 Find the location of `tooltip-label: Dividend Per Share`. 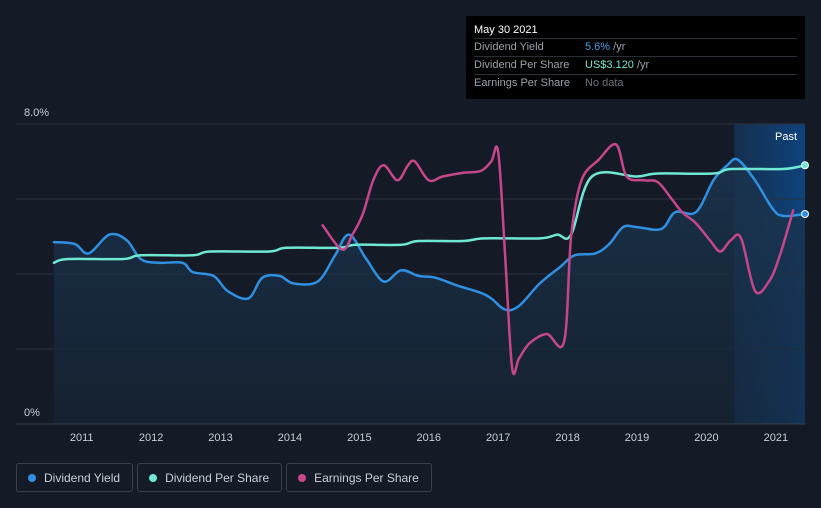

tooltip-label: Dividend Per Share is located at coordinates (522, 65).